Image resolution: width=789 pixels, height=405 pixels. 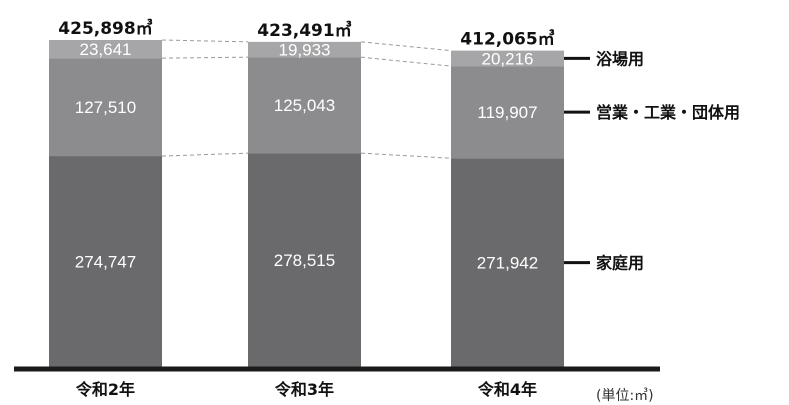 What do you see at coordinates (304, 30) in the screenshot?
I see `total-label-2: 423,491㎥` at bounding box center [304, 30].